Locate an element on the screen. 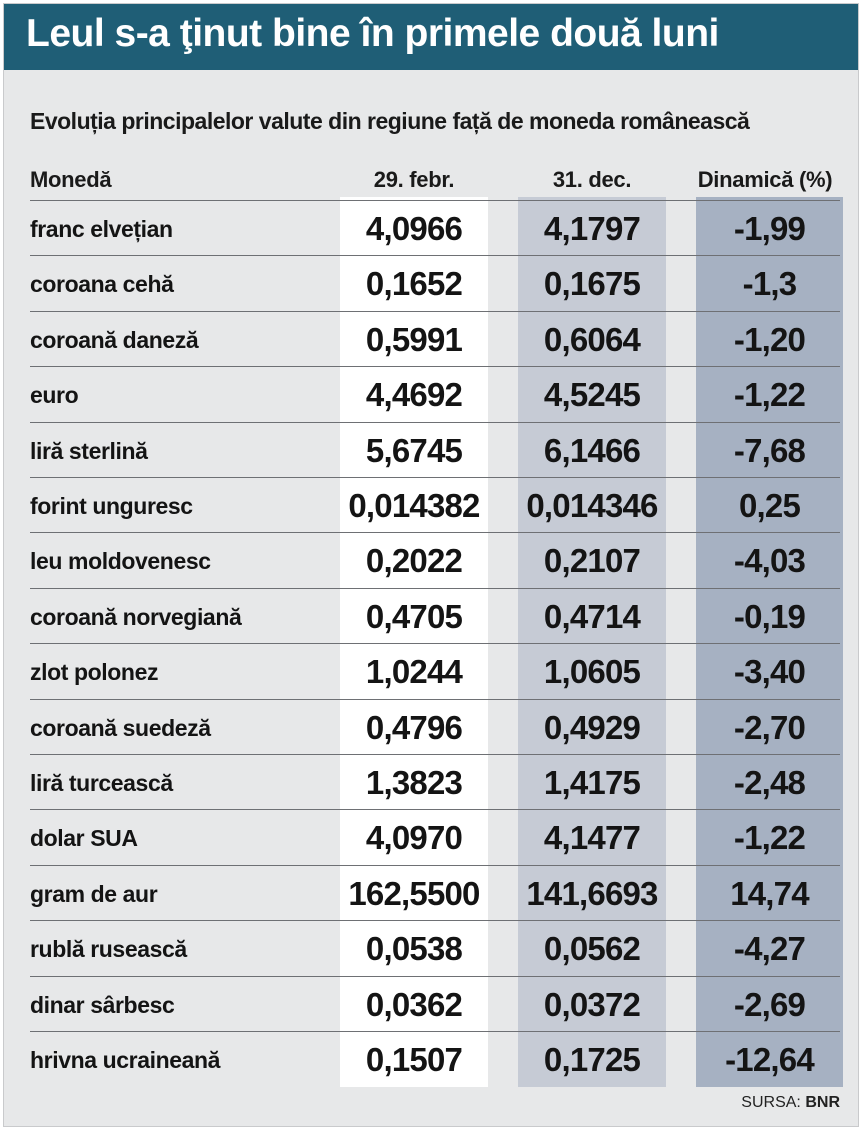  header-currency: Monedă is located at coordinates (71, 179).